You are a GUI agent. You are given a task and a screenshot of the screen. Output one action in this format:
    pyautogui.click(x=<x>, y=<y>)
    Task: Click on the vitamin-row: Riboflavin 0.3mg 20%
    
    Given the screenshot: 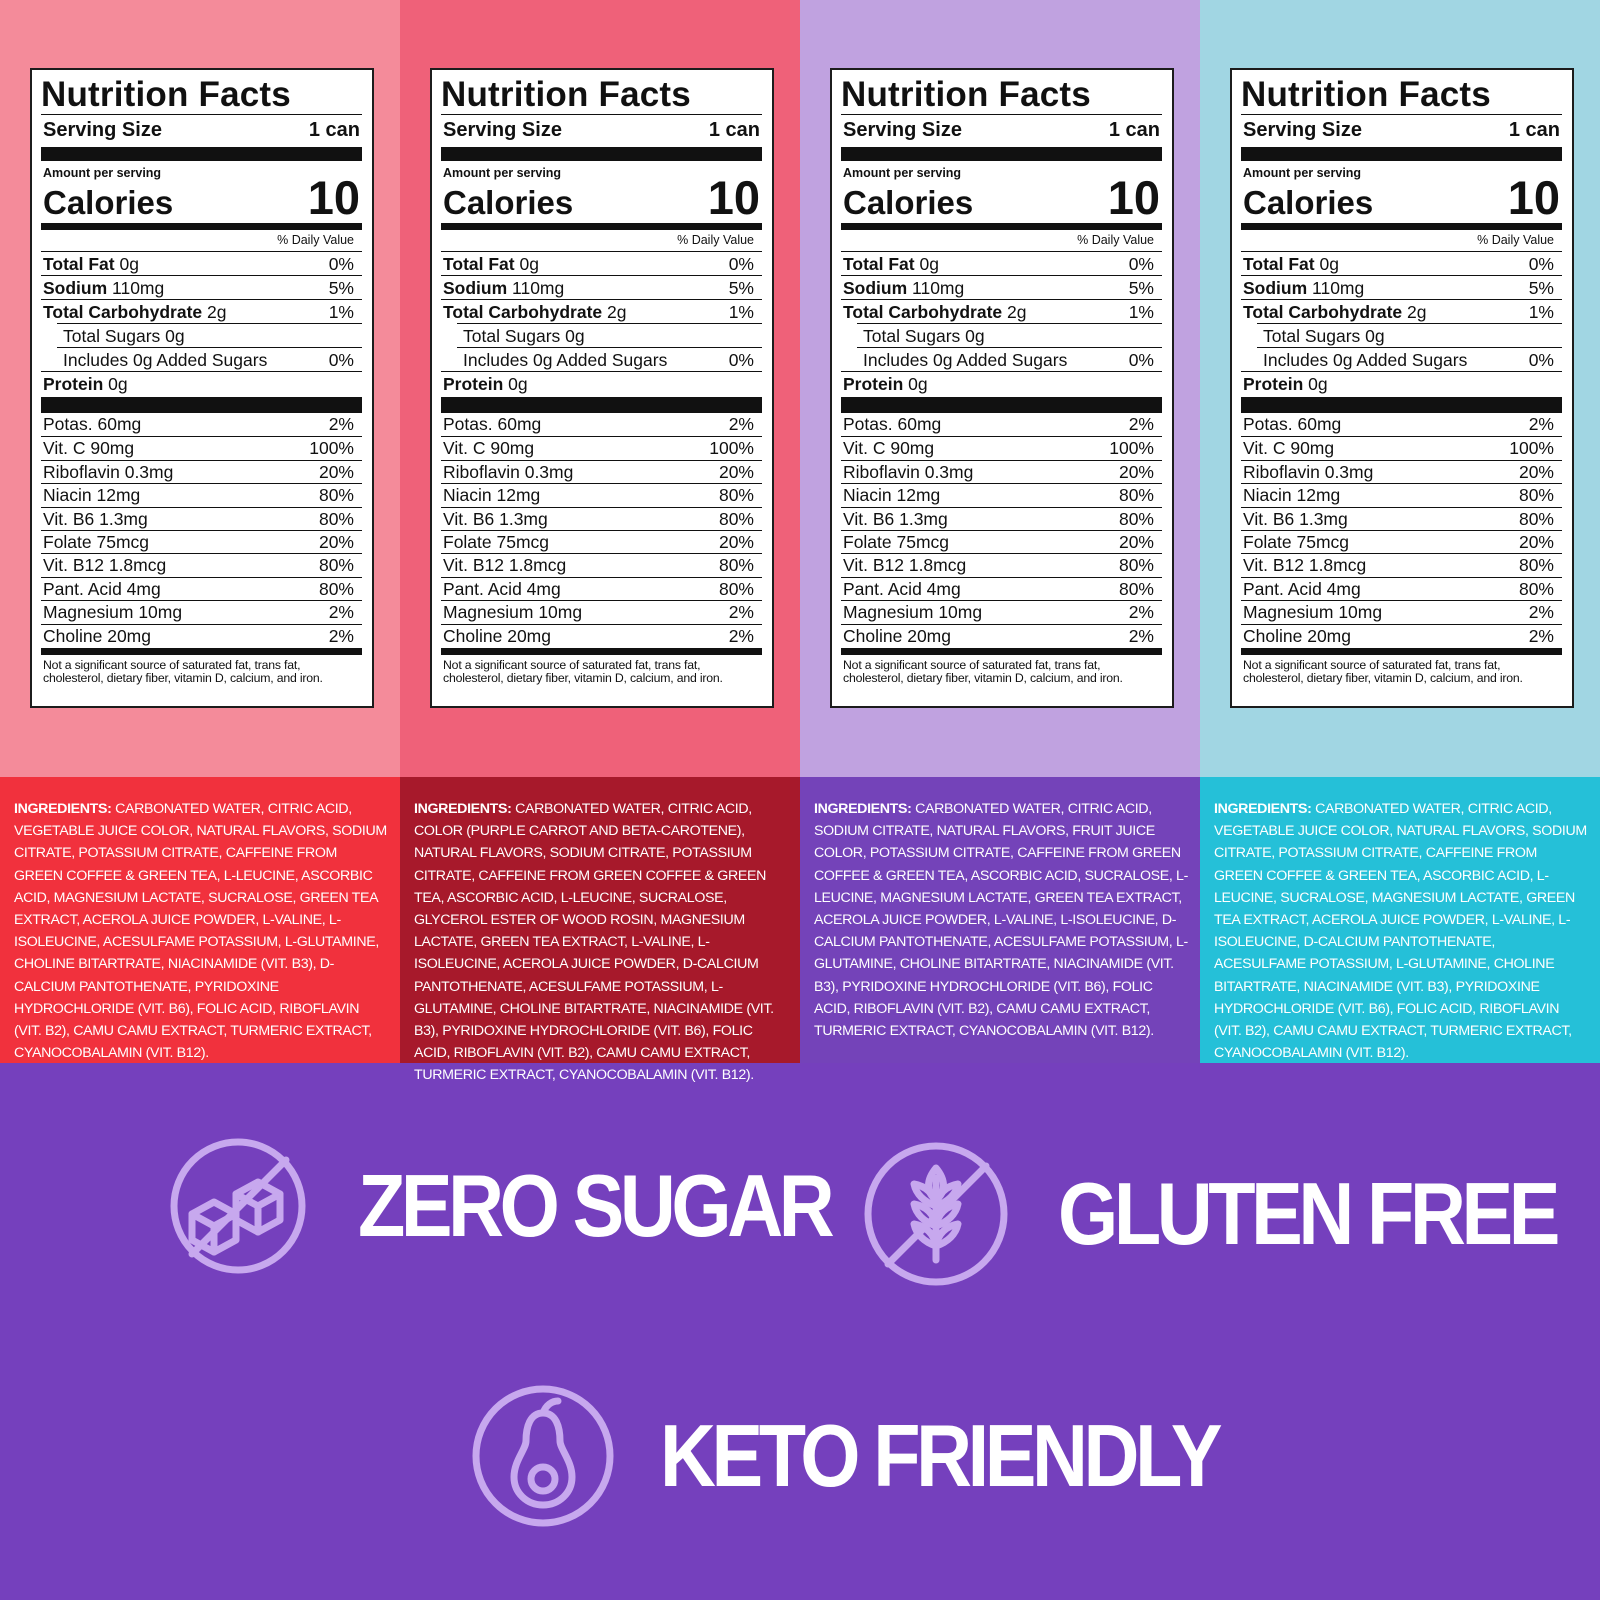 What is the action you would take?
    pyautogui.click(x=1001, y=471)
    